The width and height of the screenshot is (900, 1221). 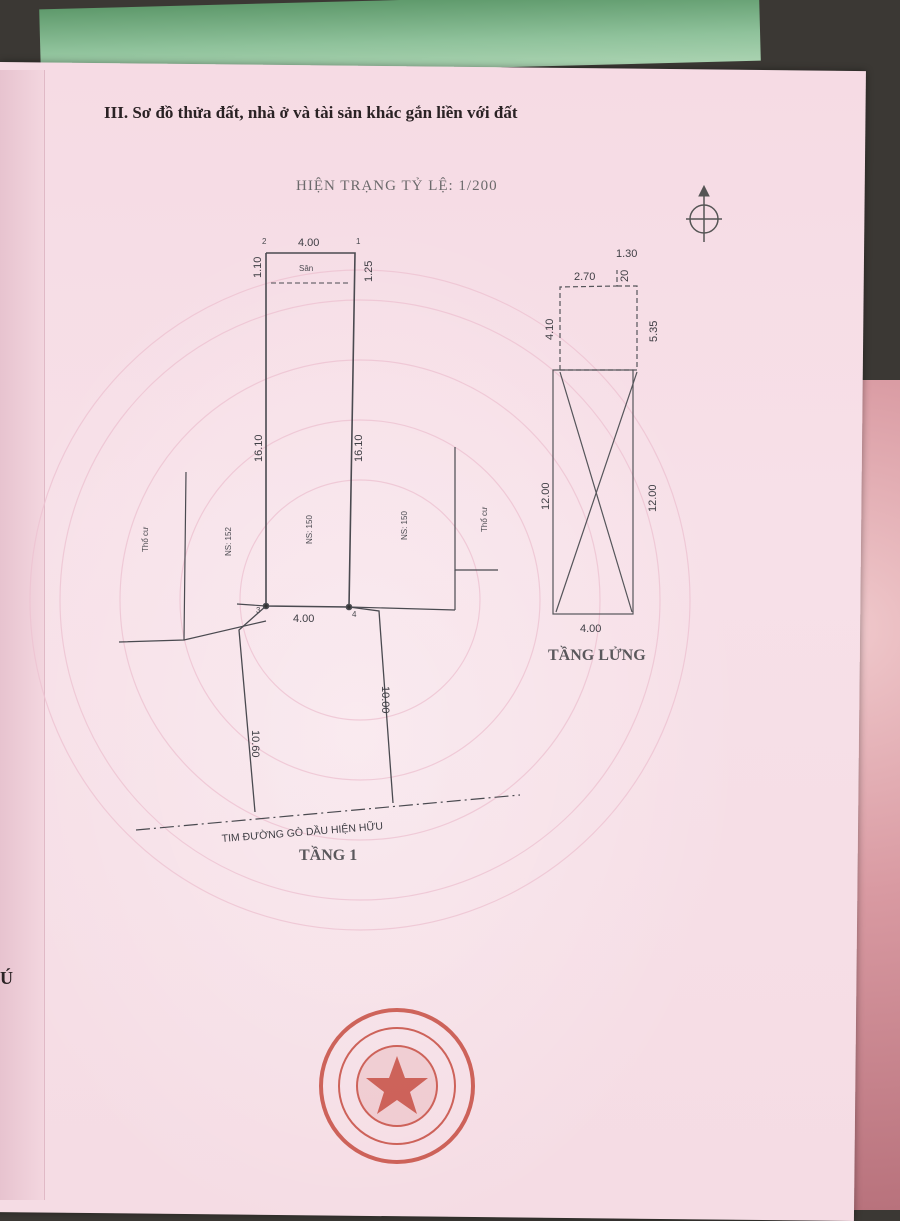 What do you see at coordinates (22, 635) in the screenshot?
I see `page-fold` at bounding box center [22, 635].